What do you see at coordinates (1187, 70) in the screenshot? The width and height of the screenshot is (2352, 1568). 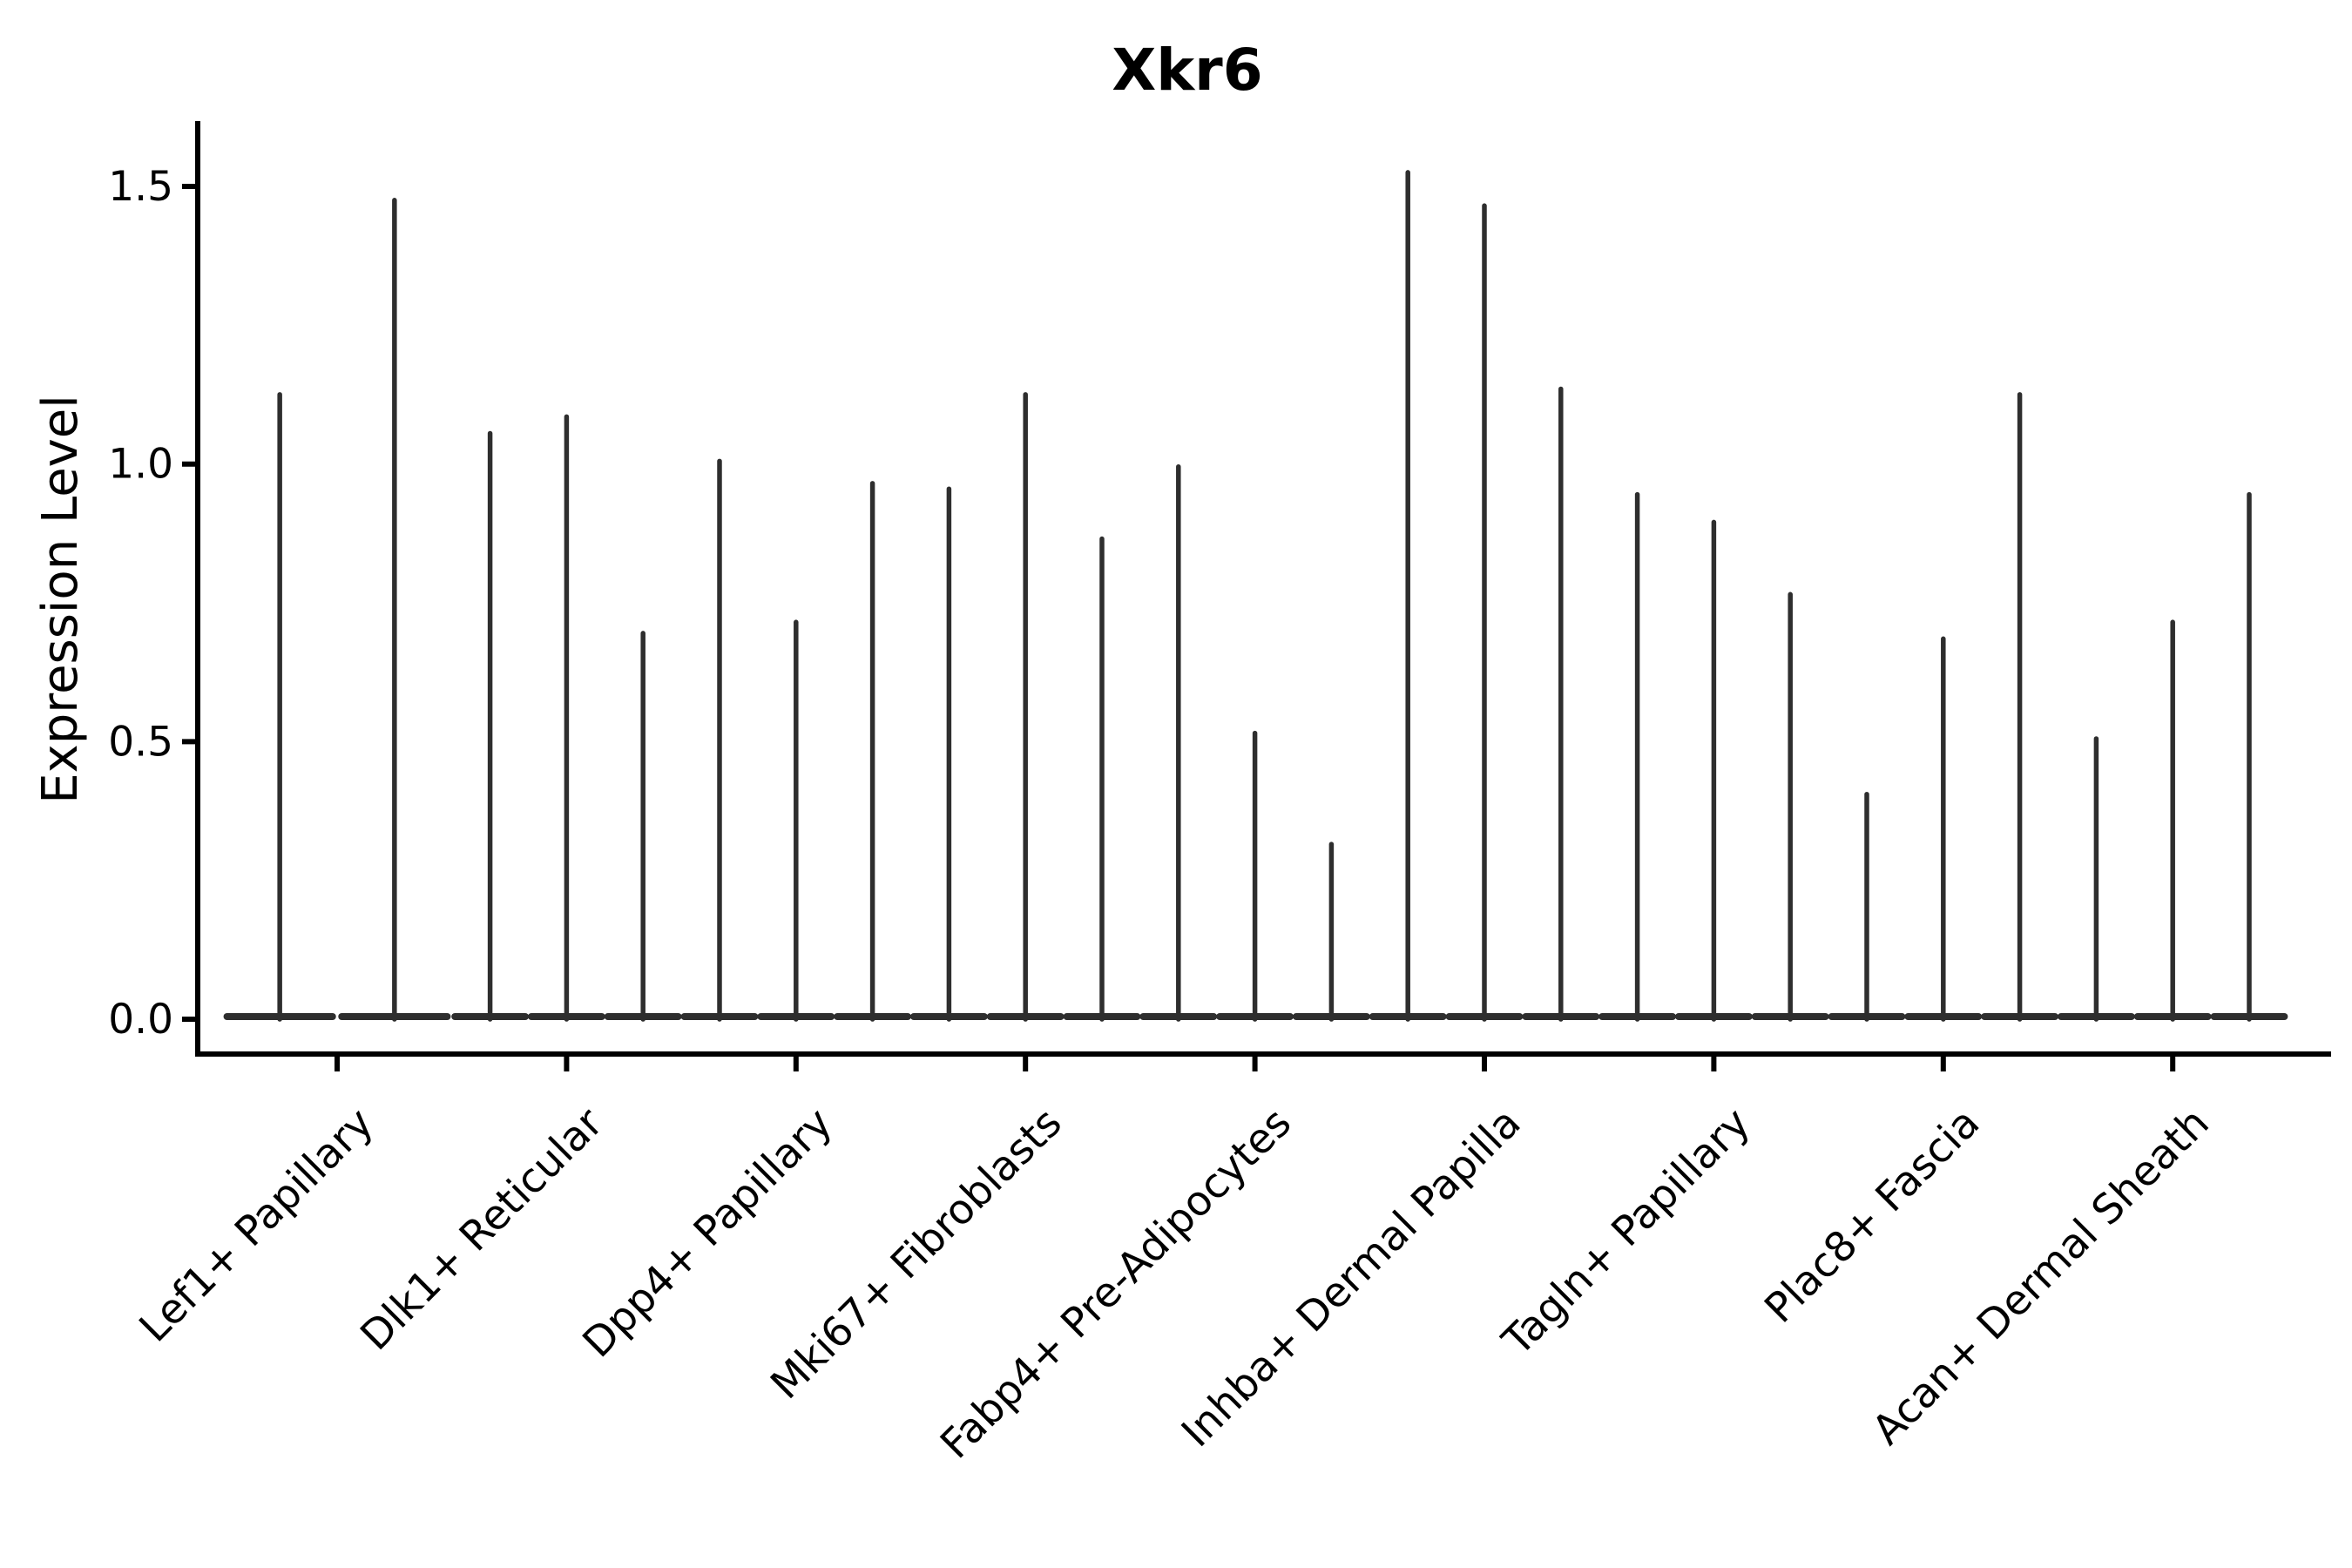 I see `chart-title: Xkr6` at bounding box center [1187, 70].